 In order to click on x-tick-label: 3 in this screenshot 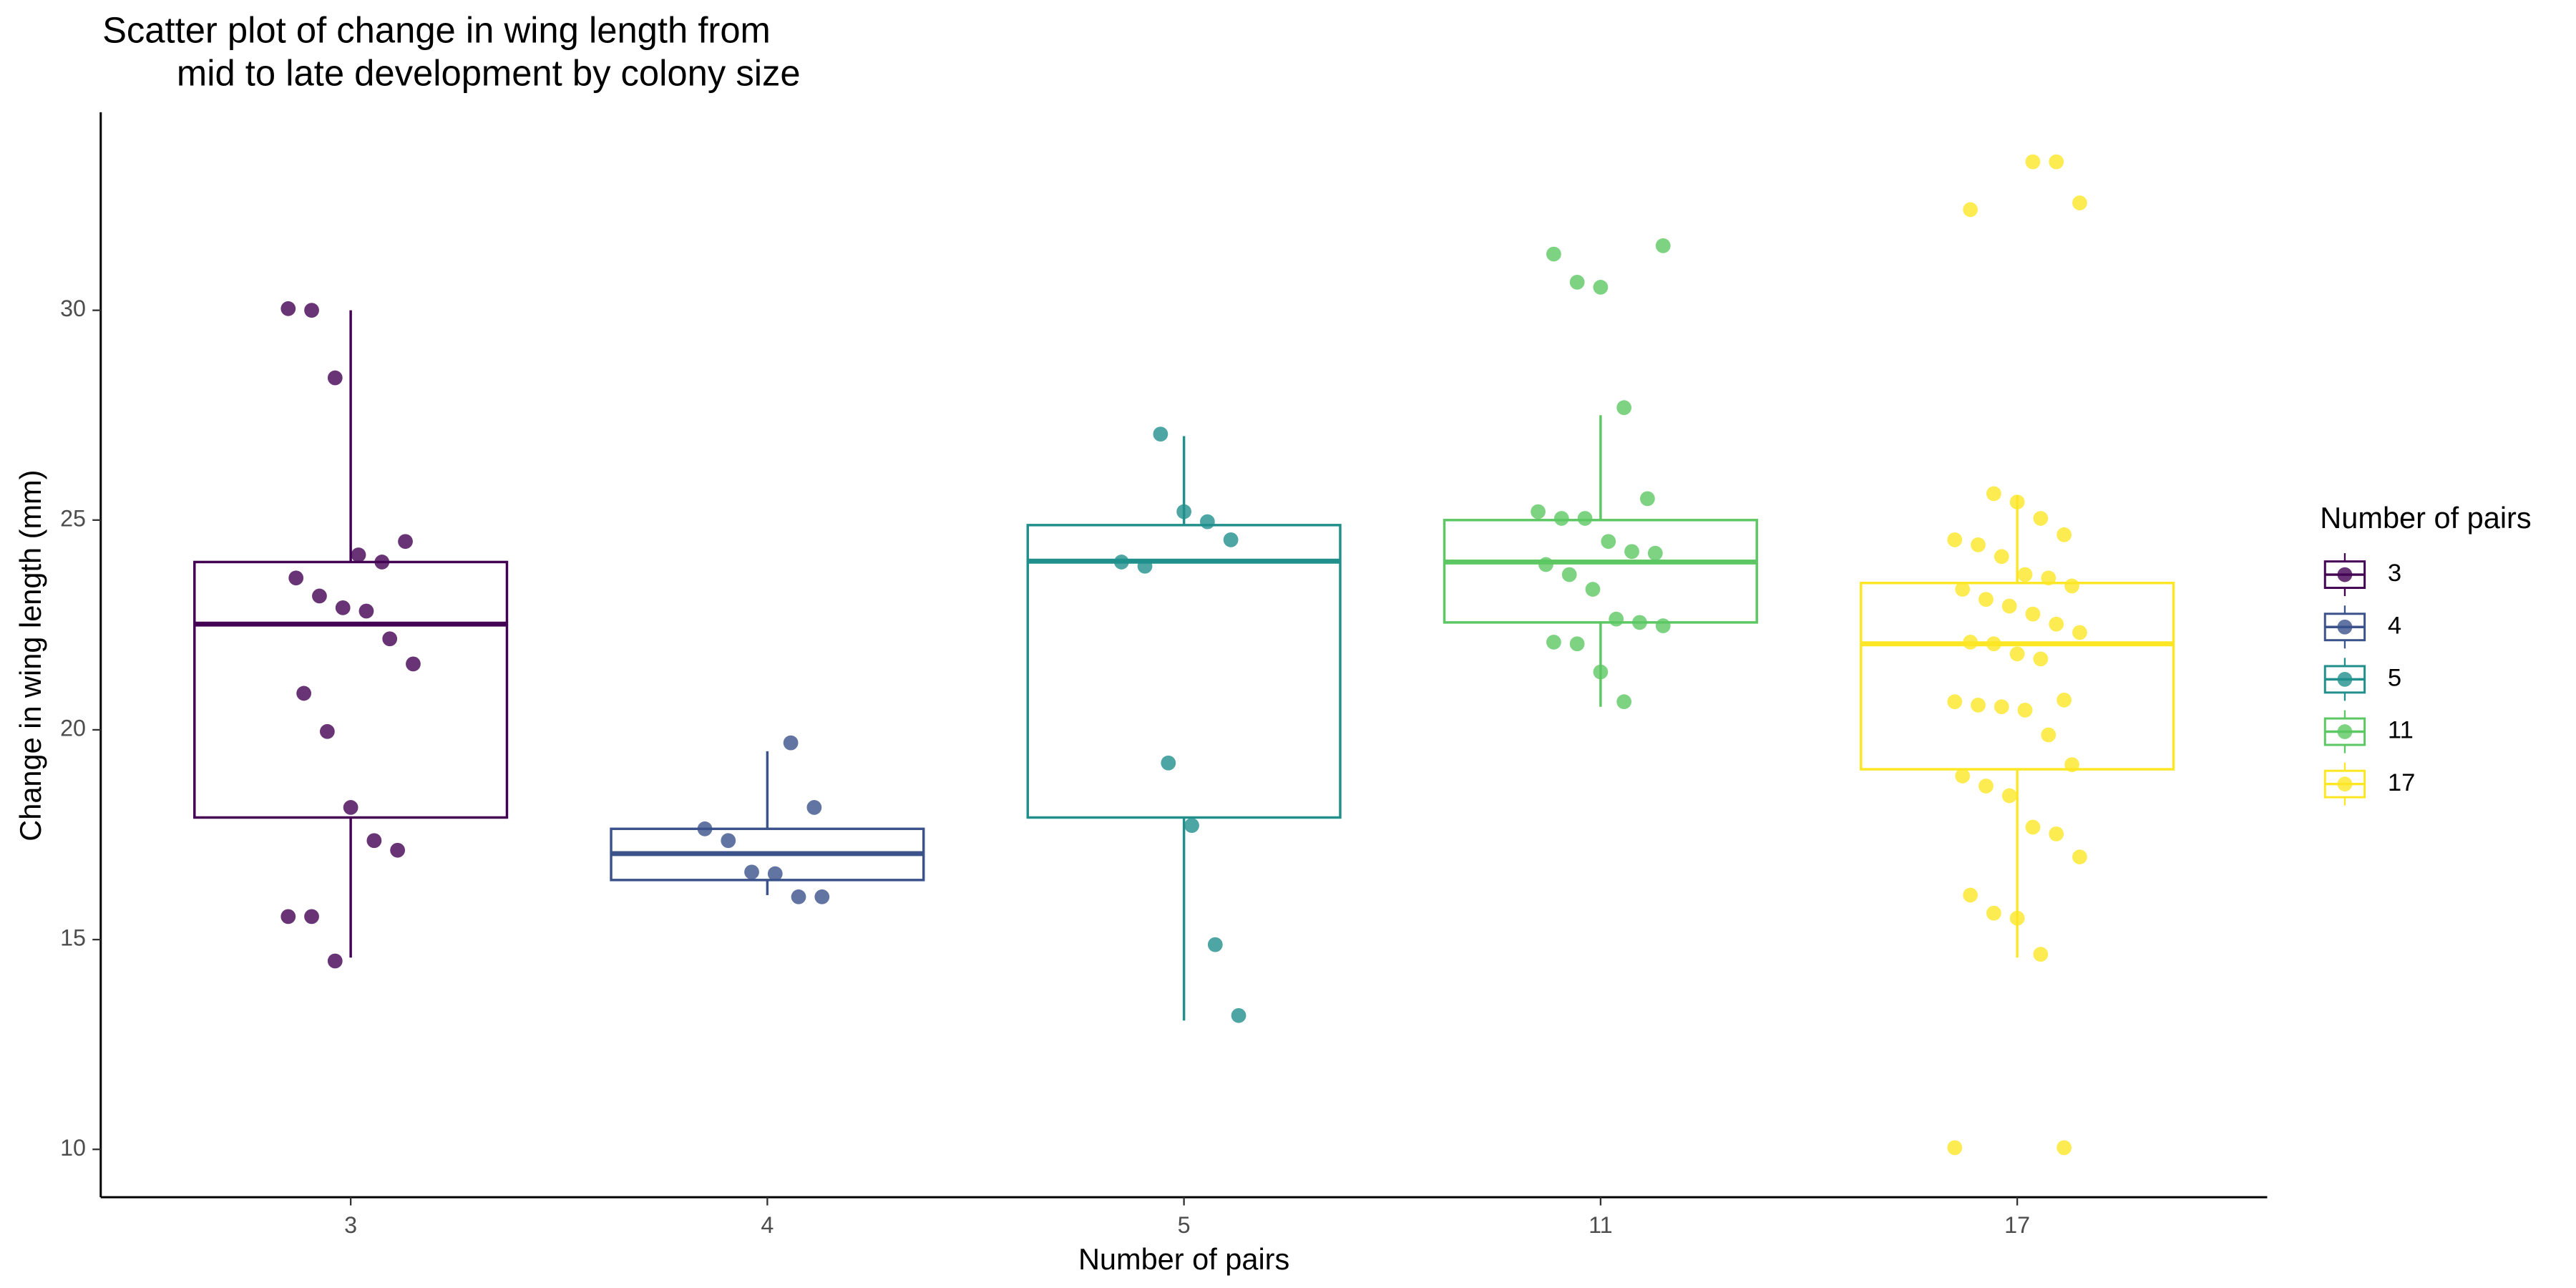, I will do `click(350, 1225)`.